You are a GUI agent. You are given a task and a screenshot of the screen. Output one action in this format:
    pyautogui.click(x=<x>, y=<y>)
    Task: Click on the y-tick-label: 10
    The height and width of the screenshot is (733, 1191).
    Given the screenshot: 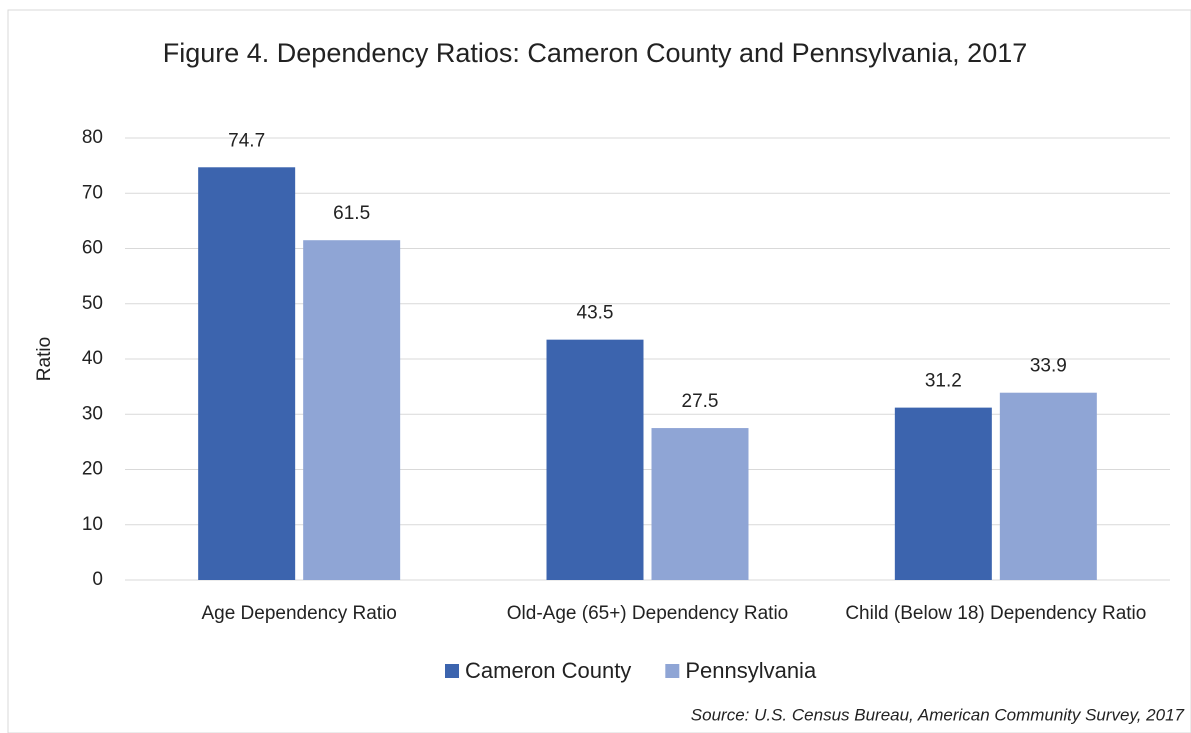 What is the action you would take?
    pyautogui.click(x=92, y=524)
    